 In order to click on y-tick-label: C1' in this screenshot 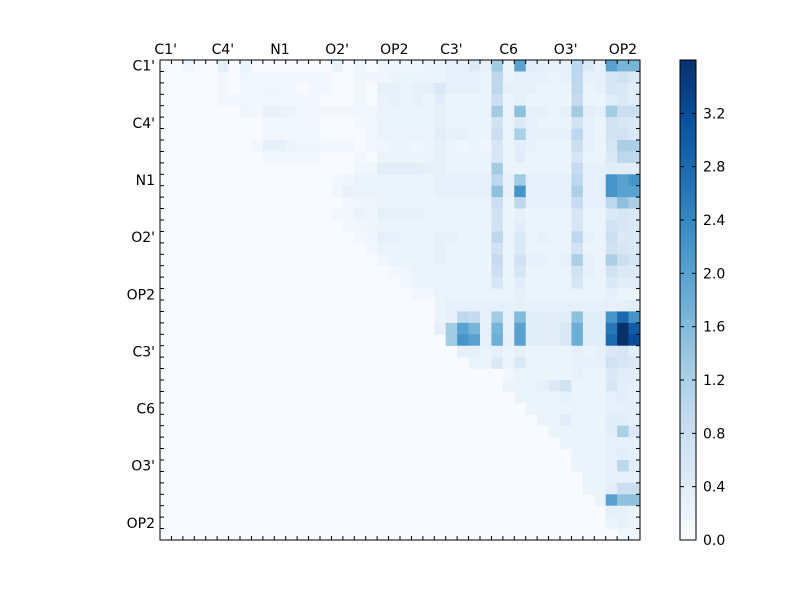, I will do `click(143, 67)`.